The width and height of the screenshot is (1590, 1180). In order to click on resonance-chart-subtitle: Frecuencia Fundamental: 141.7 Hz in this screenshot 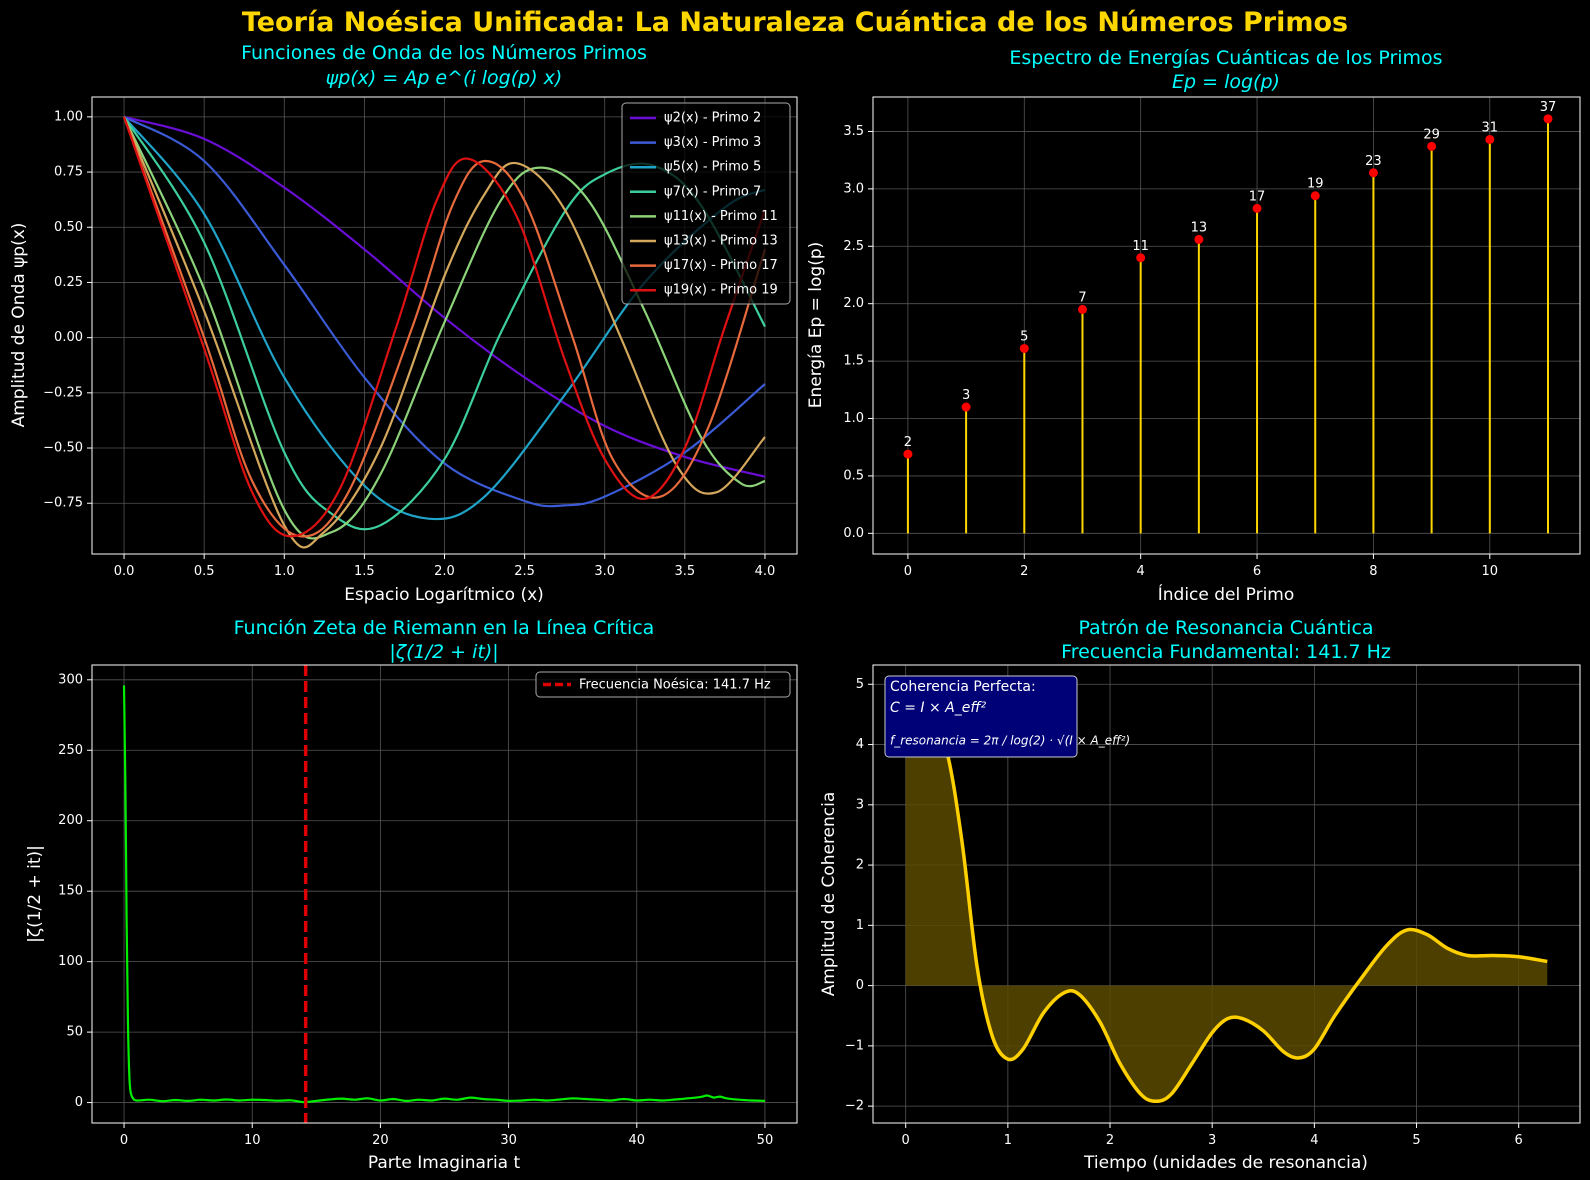, I will do `click(1226, 652)`.